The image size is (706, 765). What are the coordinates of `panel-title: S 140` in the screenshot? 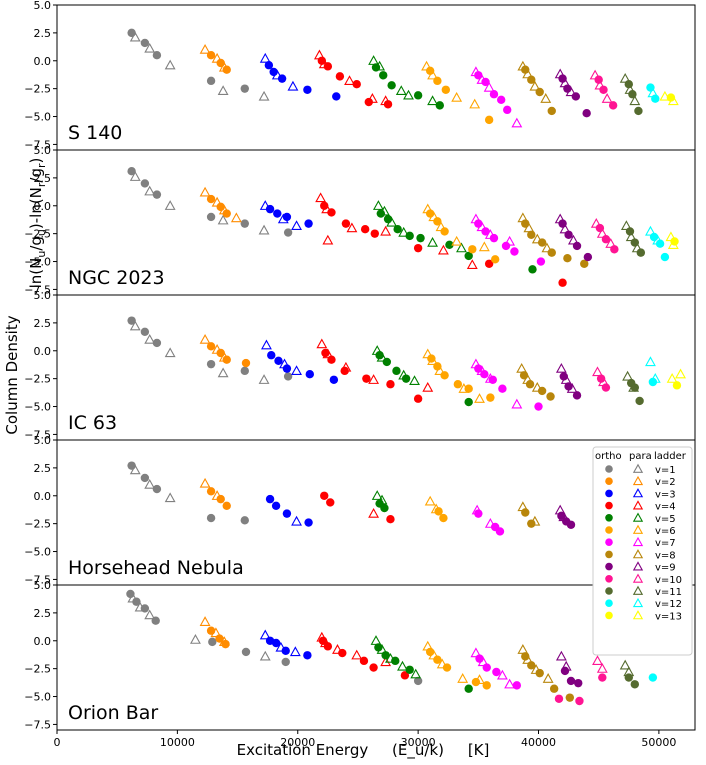 It's located at (95, 133).